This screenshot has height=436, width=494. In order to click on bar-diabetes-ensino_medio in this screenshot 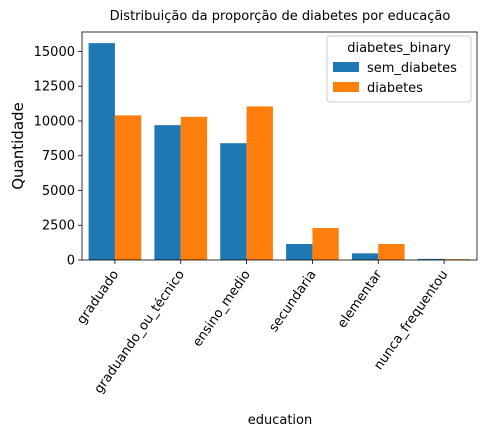, I will do `click(259, 183)`.